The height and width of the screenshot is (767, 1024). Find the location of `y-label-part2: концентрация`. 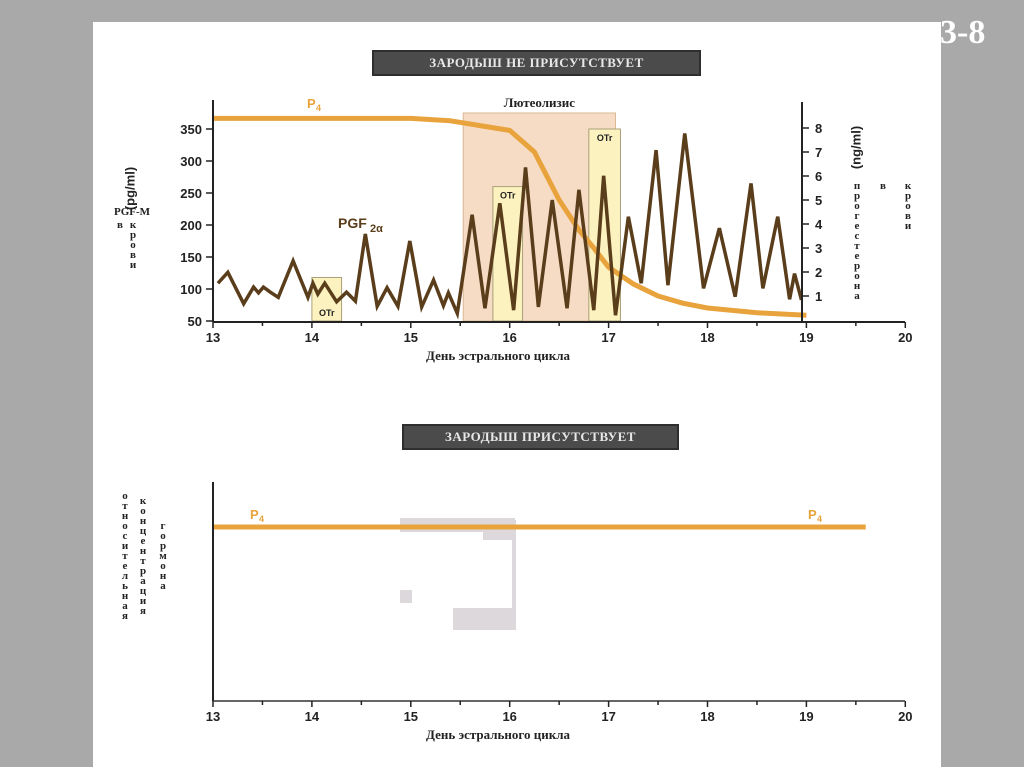

y-label-part2: концентрация is located at coordinates (143, 555).